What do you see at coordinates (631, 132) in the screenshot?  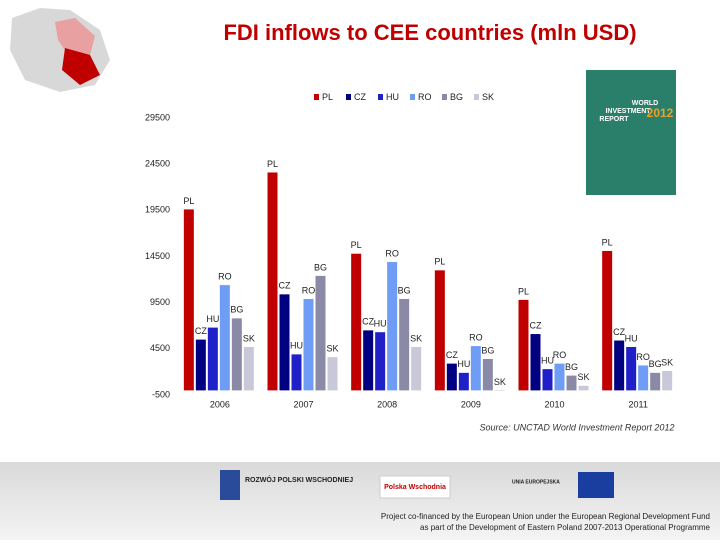 I see `report-cover` at bounding box center [631, 132].